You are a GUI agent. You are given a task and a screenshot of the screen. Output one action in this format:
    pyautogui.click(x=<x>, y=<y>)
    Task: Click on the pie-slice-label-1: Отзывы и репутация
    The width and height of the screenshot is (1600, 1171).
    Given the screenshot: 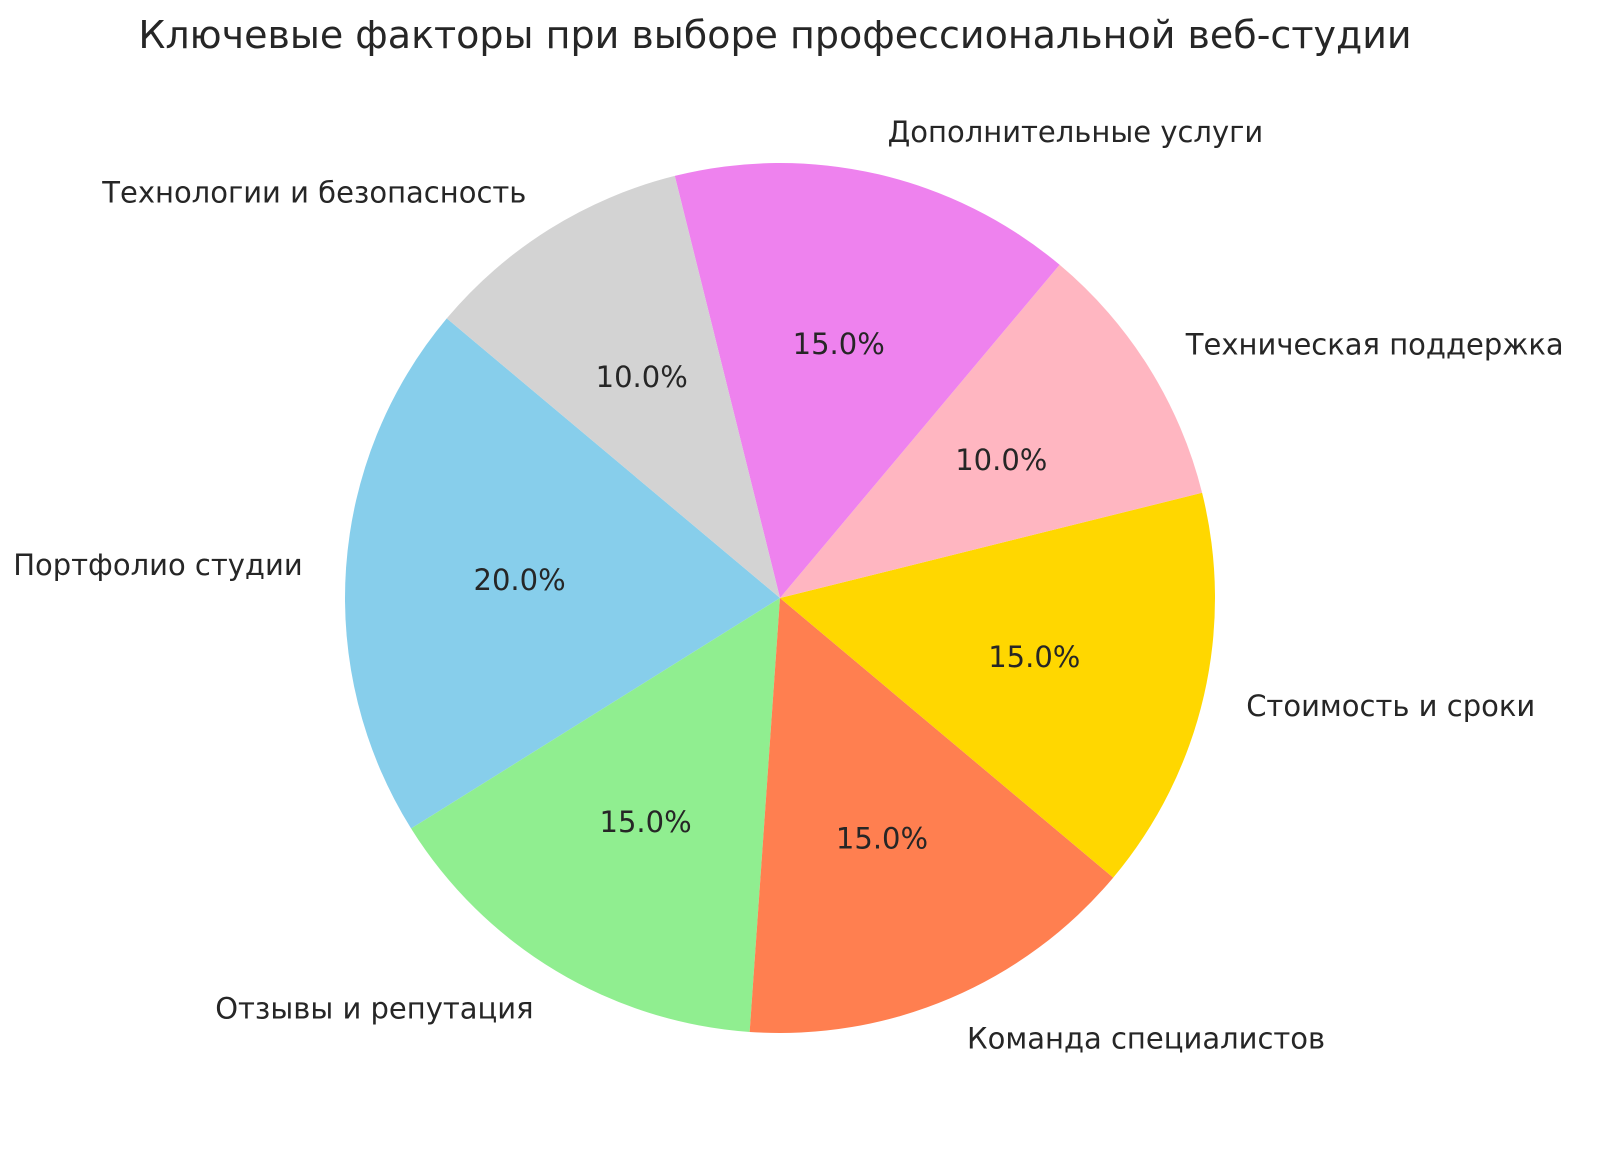 What is the action you would take?
    pyautogui.click(x=374, y=1008)
    